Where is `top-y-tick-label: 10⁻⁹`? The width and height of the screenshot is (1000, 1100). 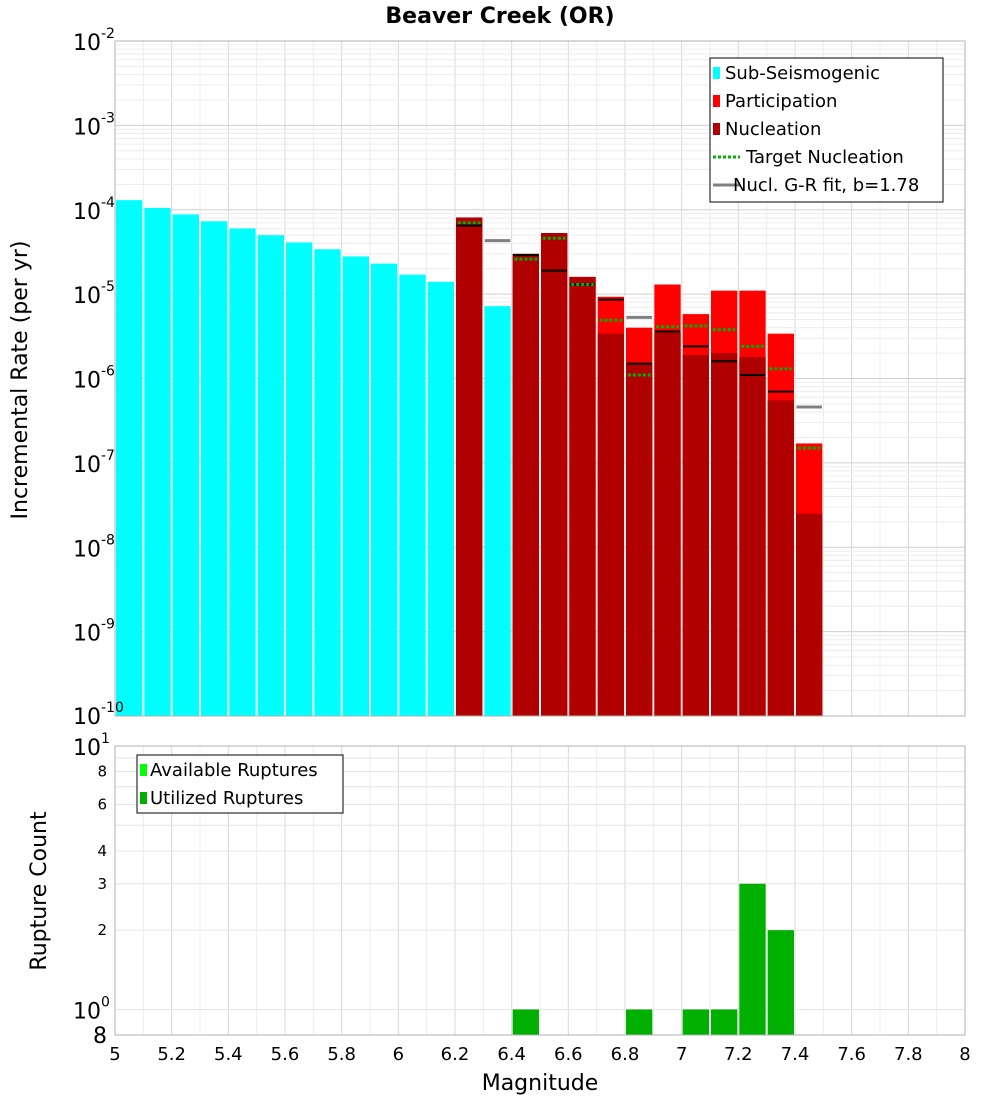 top-y-tick-label: 10⁻⁹ is located at coordinates (94, 632).